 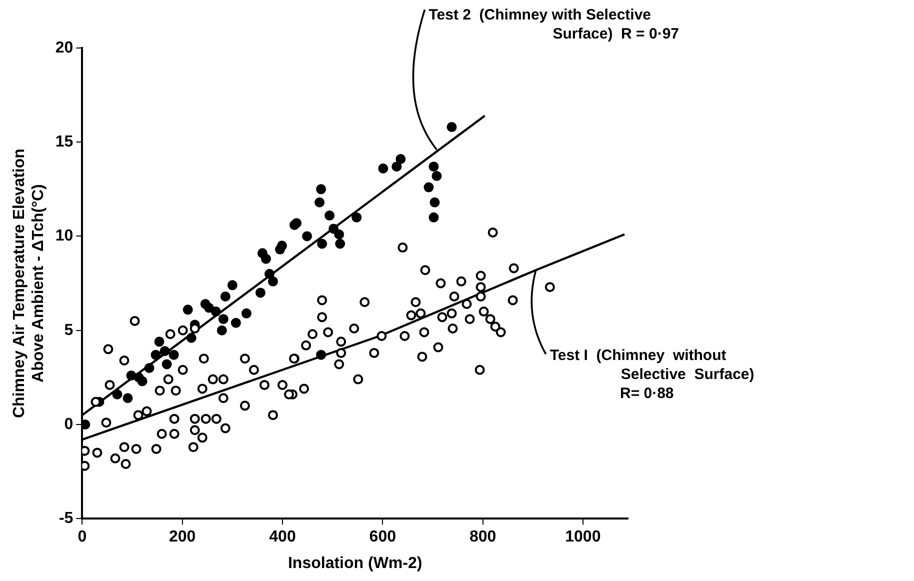 What do you see at coordinates (69, 330) in the screenshot?
I see `y-tick-label: 5` at bounding box center [69, 330].